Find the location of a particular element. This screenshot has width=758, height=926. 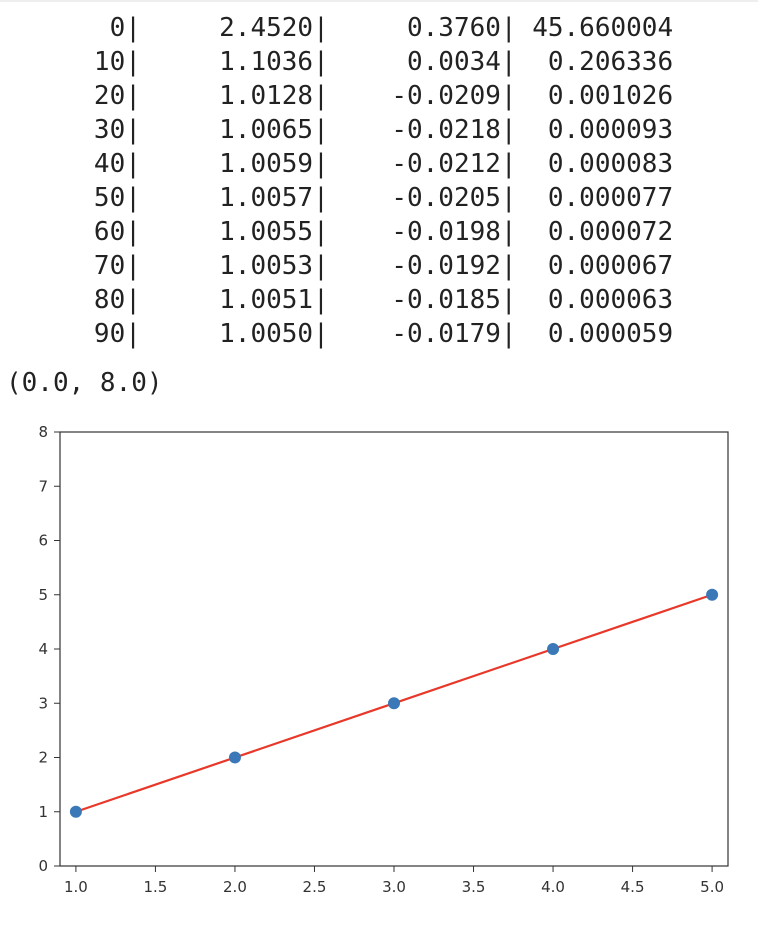

x-tick-label: 4.5 is located at coordinates (633, 887).